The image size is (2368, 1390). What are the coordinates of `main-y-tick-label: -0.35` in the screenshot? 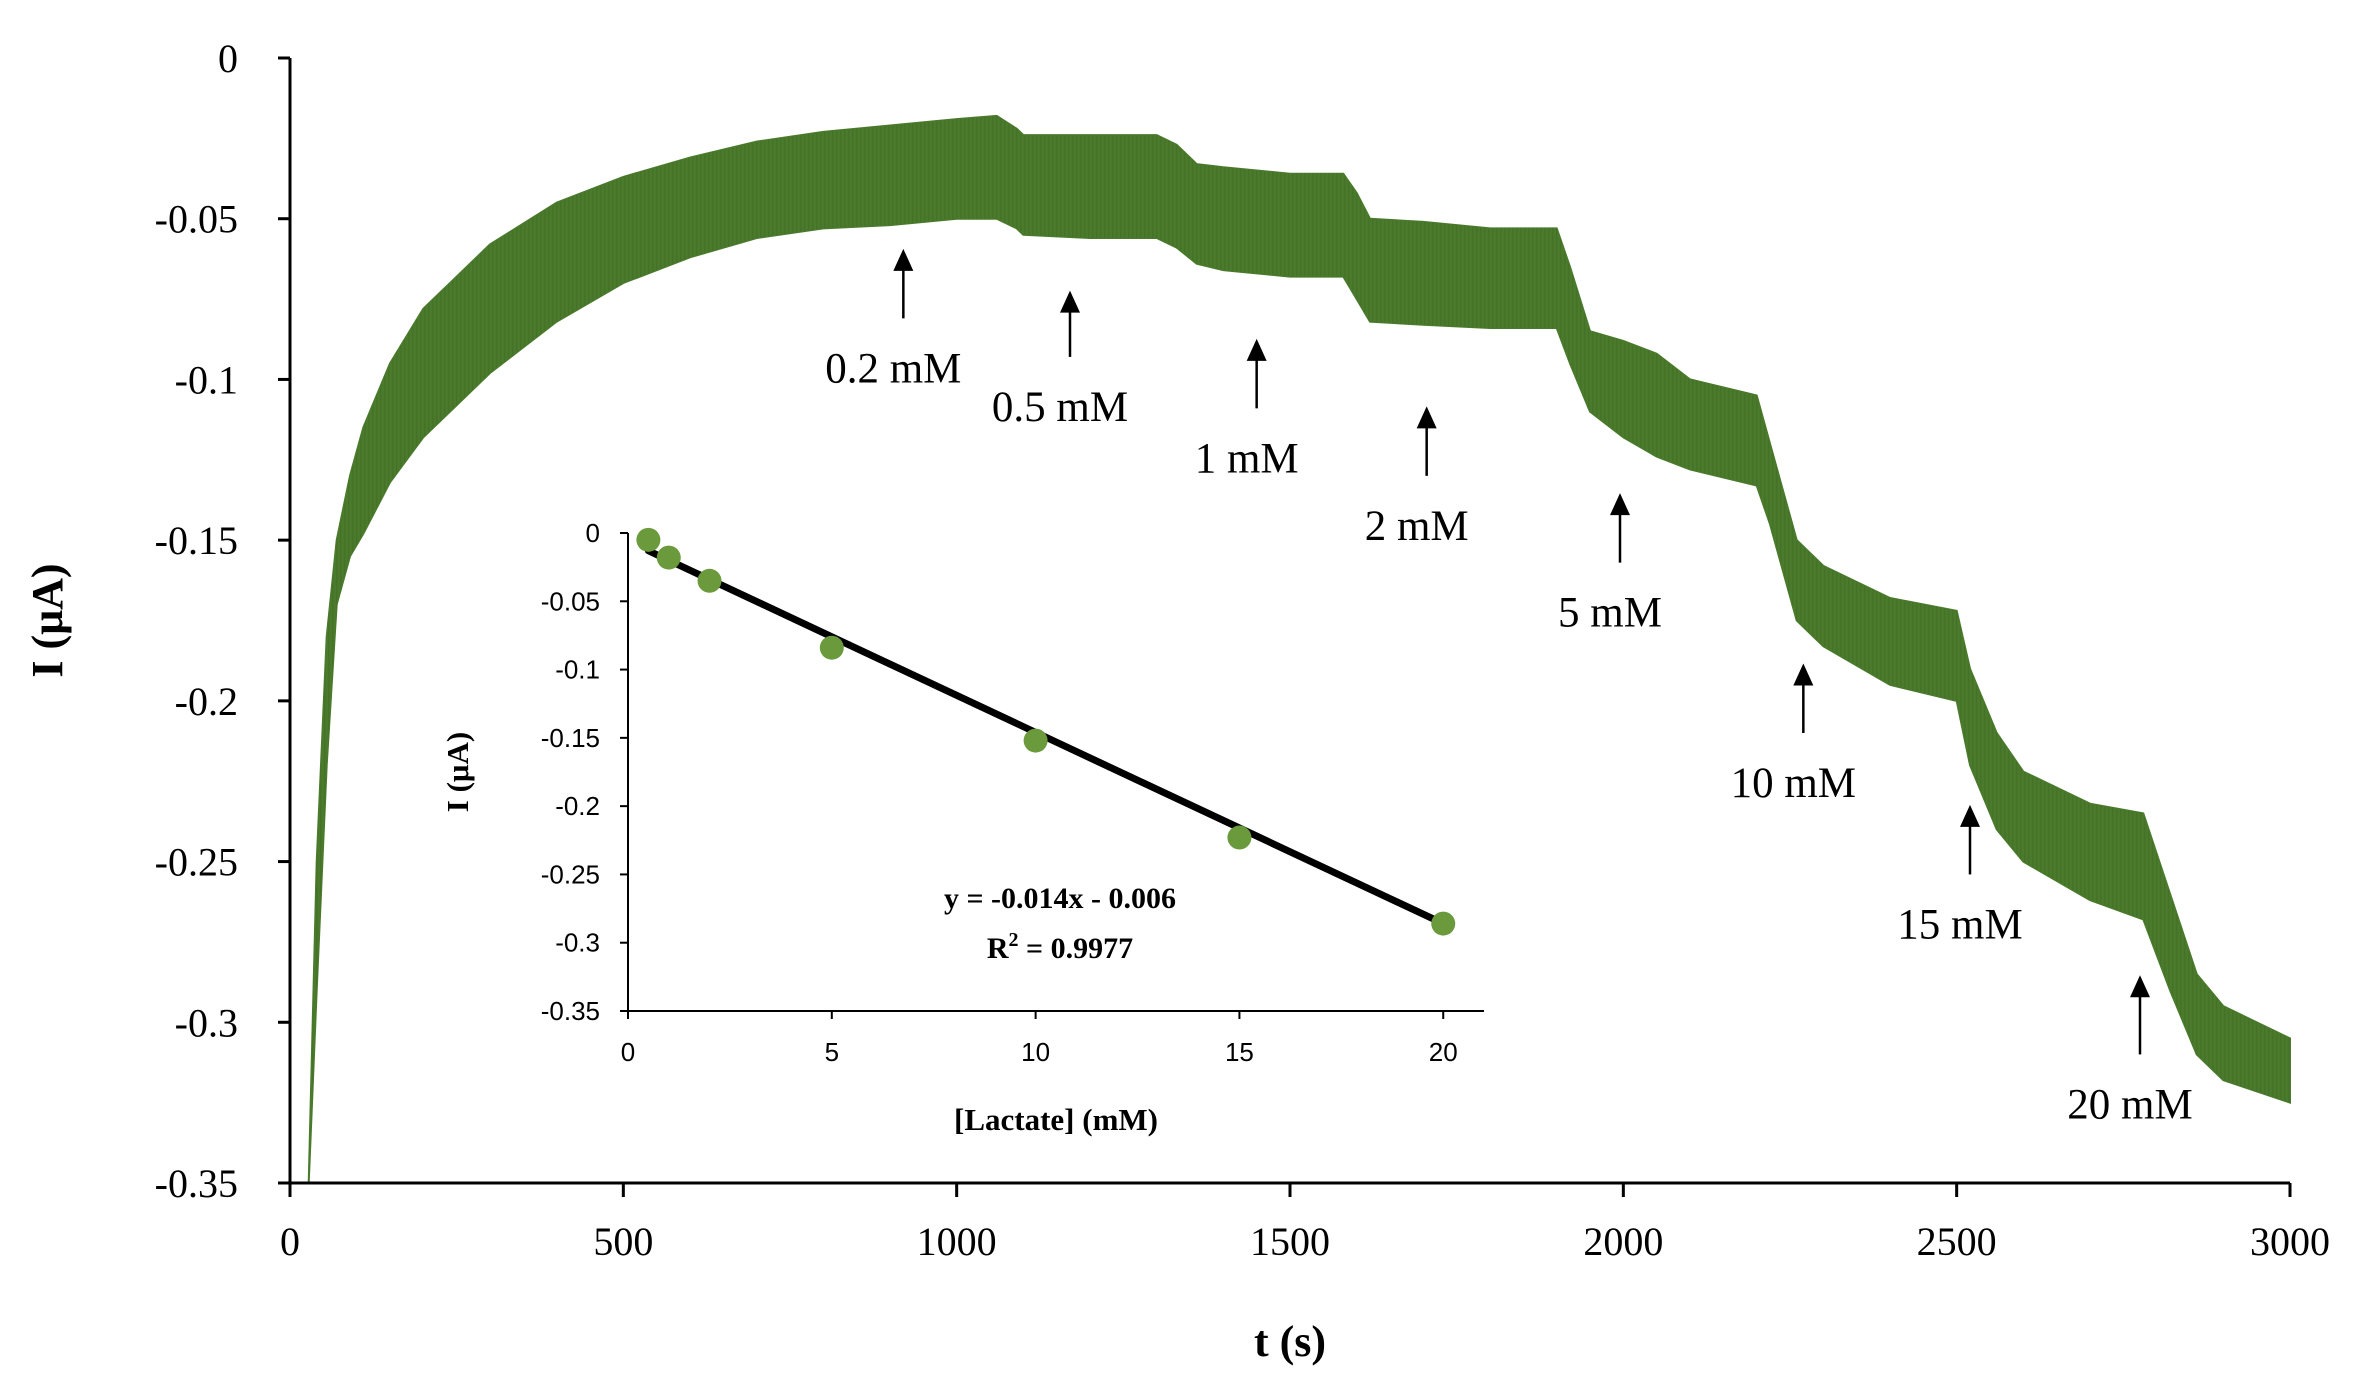 It's located at (196, 1183).